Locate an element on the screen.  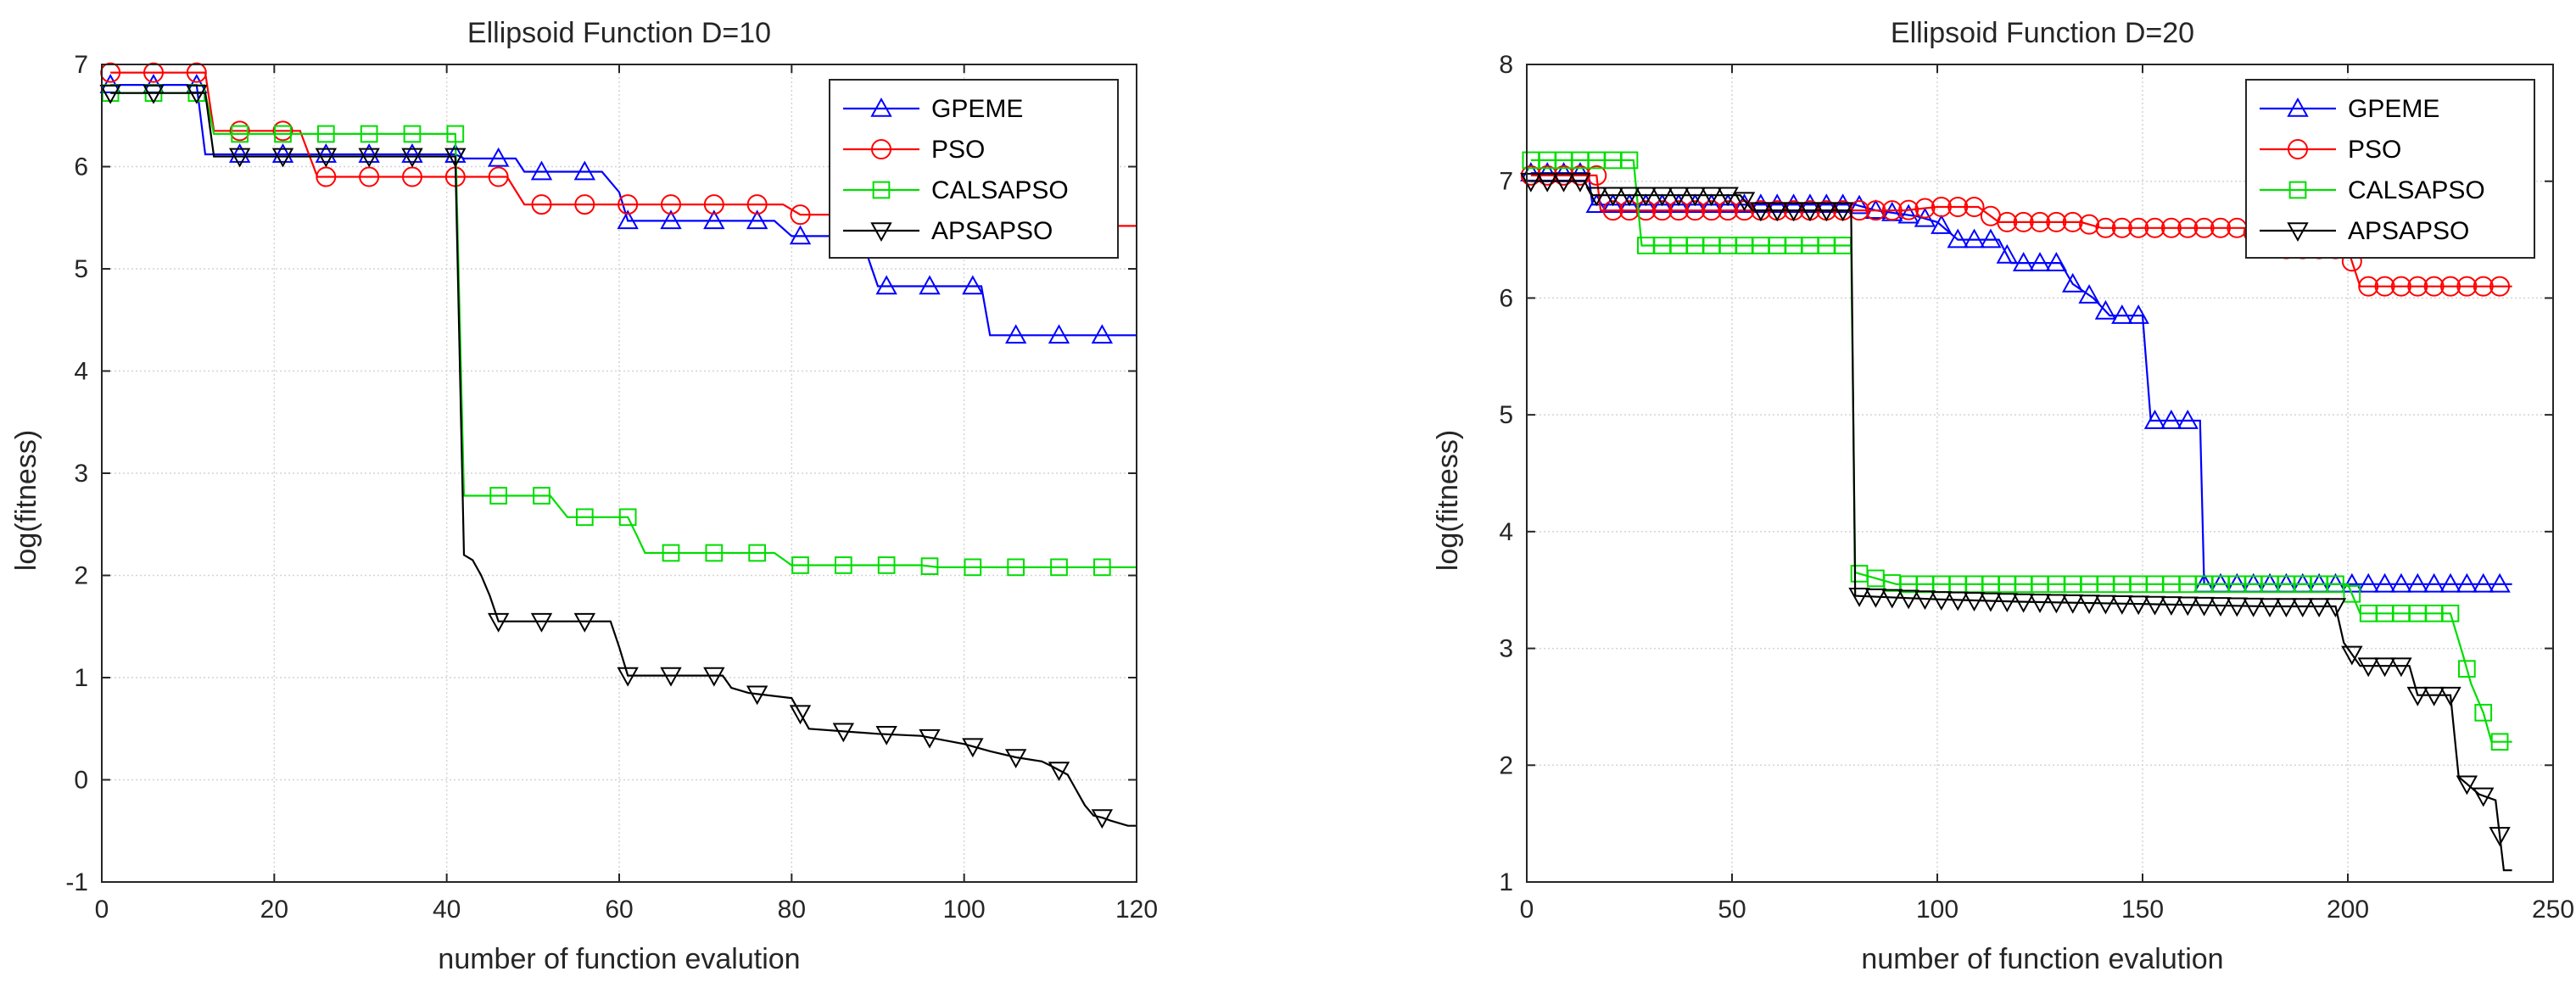
x-tick-label: 40 is located at coordinates (447, 910).